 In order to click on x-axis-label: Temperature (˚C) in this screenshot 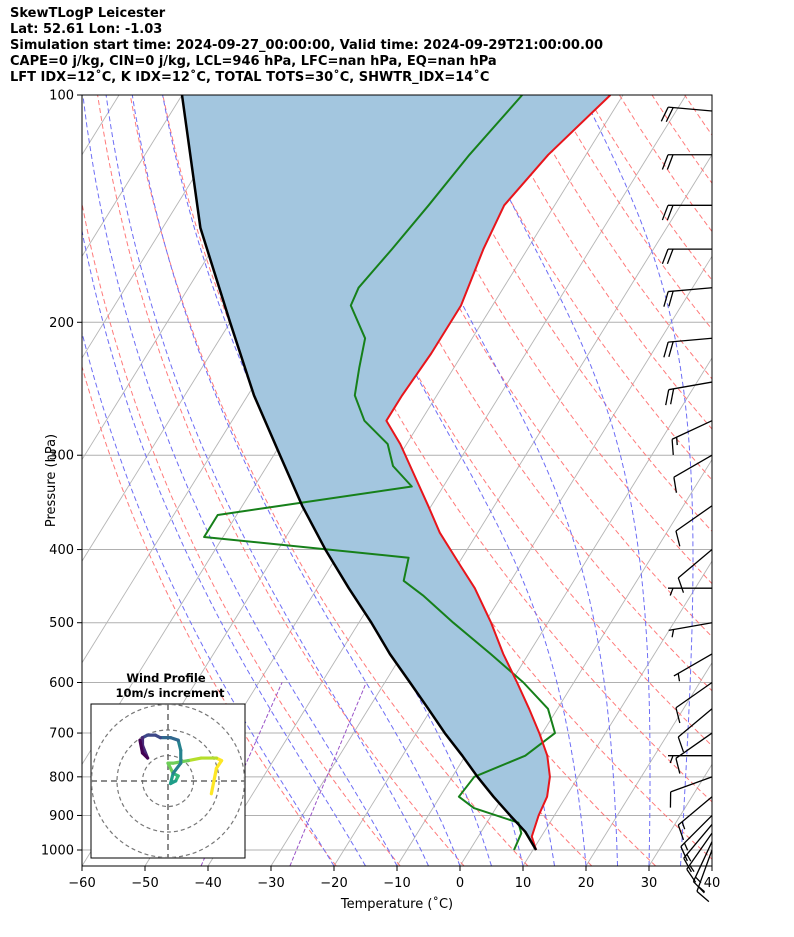, I will do `click(396, 904)`.